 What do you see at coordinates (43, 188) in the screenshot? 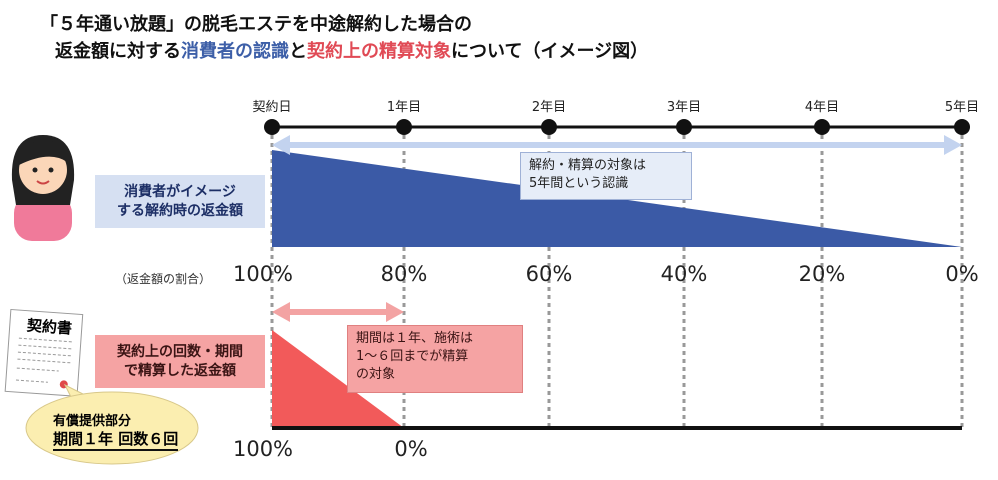
I see `consumer-woman-icon` at bounding box center [43, 188].